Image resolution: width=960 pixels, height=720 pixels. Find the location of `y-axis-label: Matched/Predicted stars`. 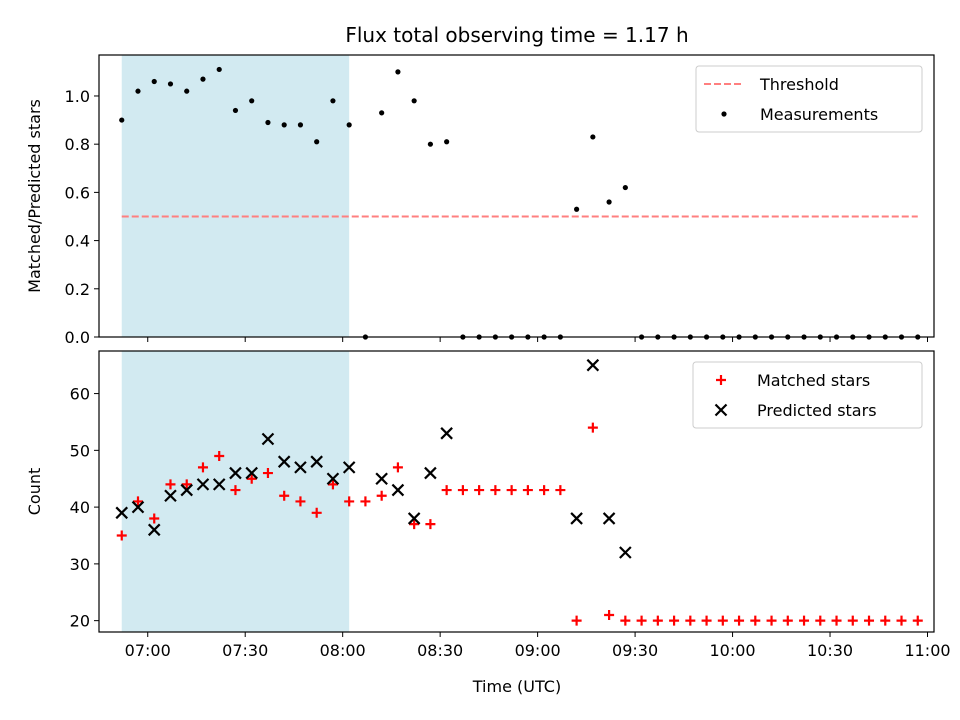

y-axis-label: Matched/Predicted stars is located at coordinates (34, 196).